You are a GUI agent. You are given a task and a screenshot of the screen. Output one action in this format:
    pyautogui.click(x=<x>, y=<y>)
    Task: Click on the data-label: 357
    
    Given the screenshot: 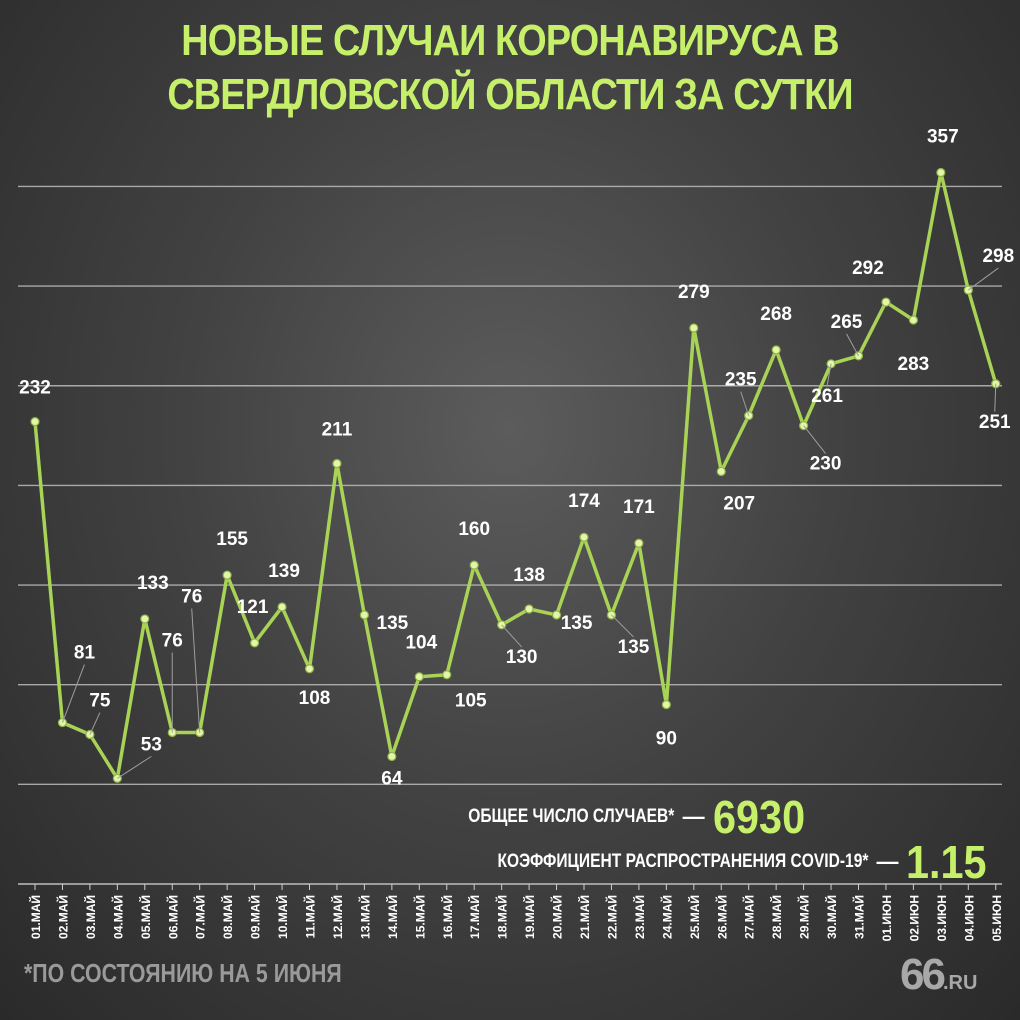 What is the action you would take?
    pyautogui.click(x=943, y=136)
    